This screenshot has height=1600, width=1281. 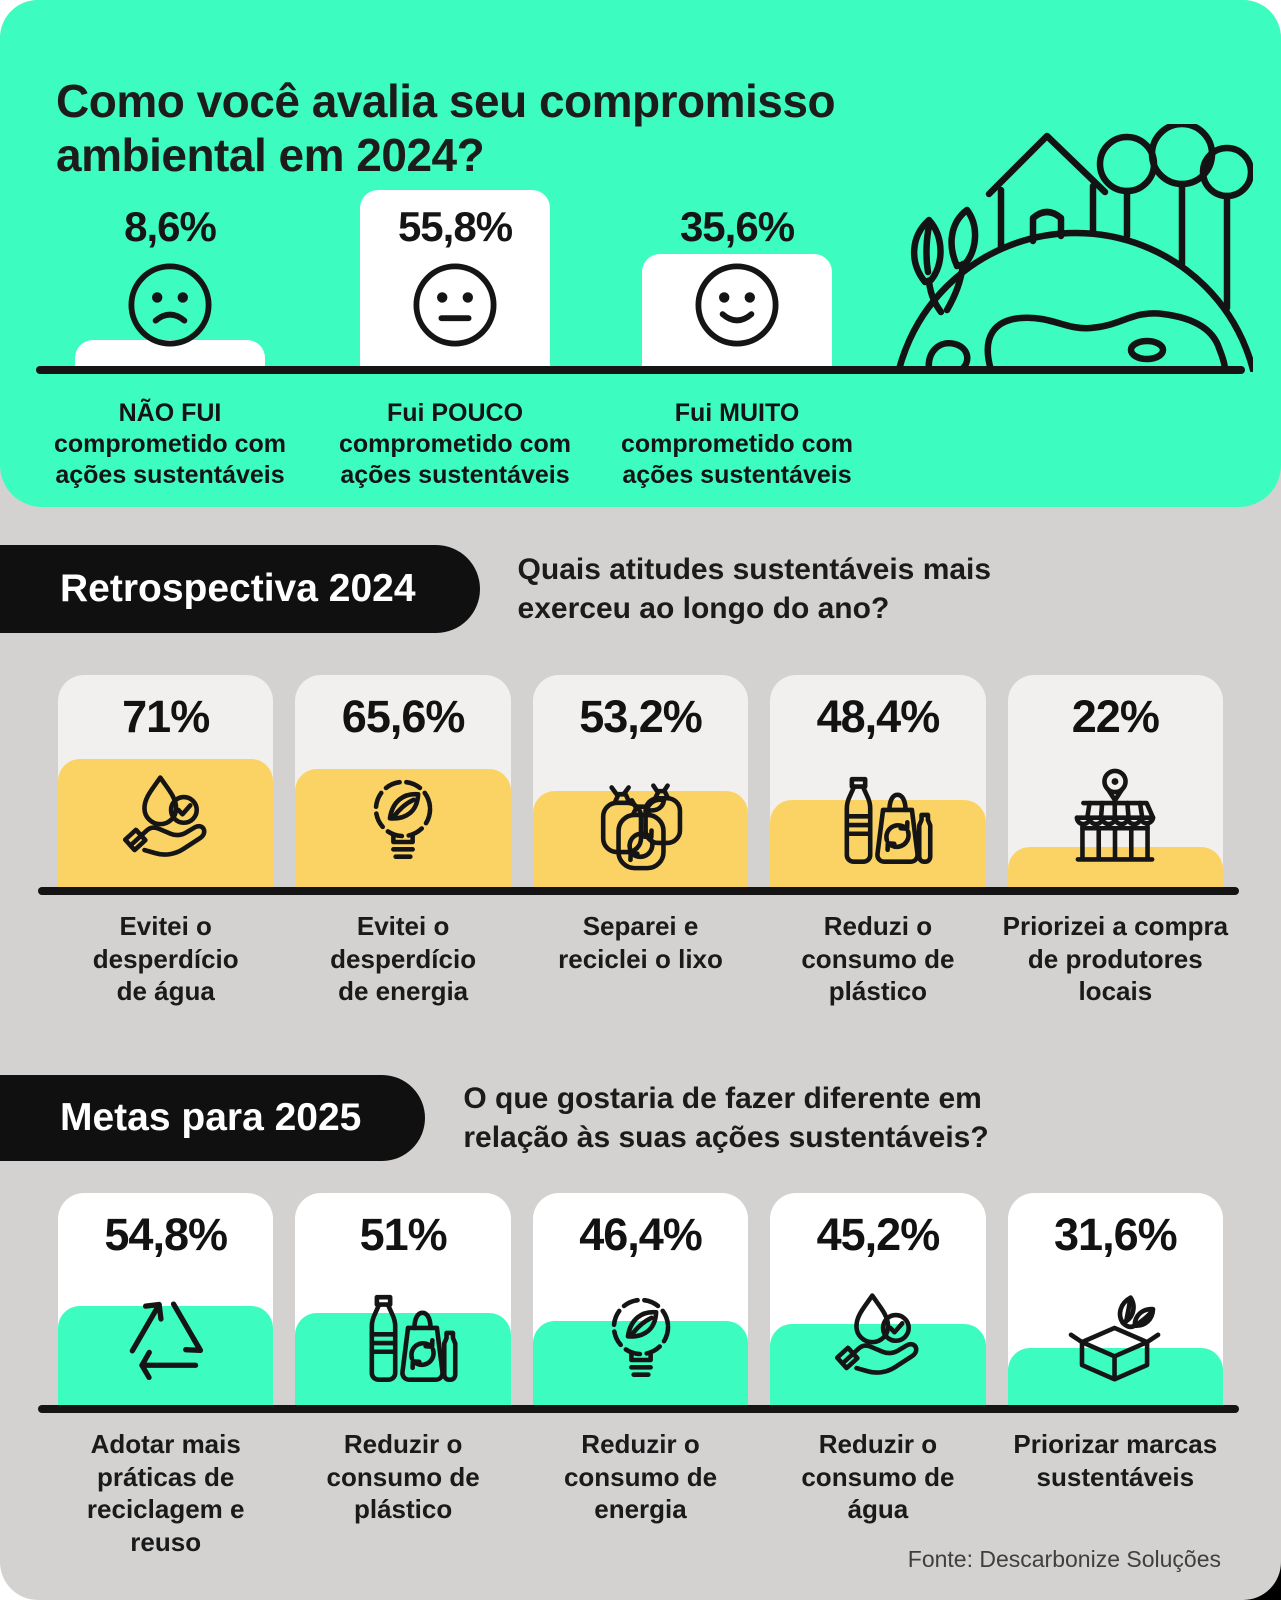 What do you see at coordinates (1116, 1234) in the screenshot?
I see `card-value: 31,6%` at bounding box center [1116, 1234].